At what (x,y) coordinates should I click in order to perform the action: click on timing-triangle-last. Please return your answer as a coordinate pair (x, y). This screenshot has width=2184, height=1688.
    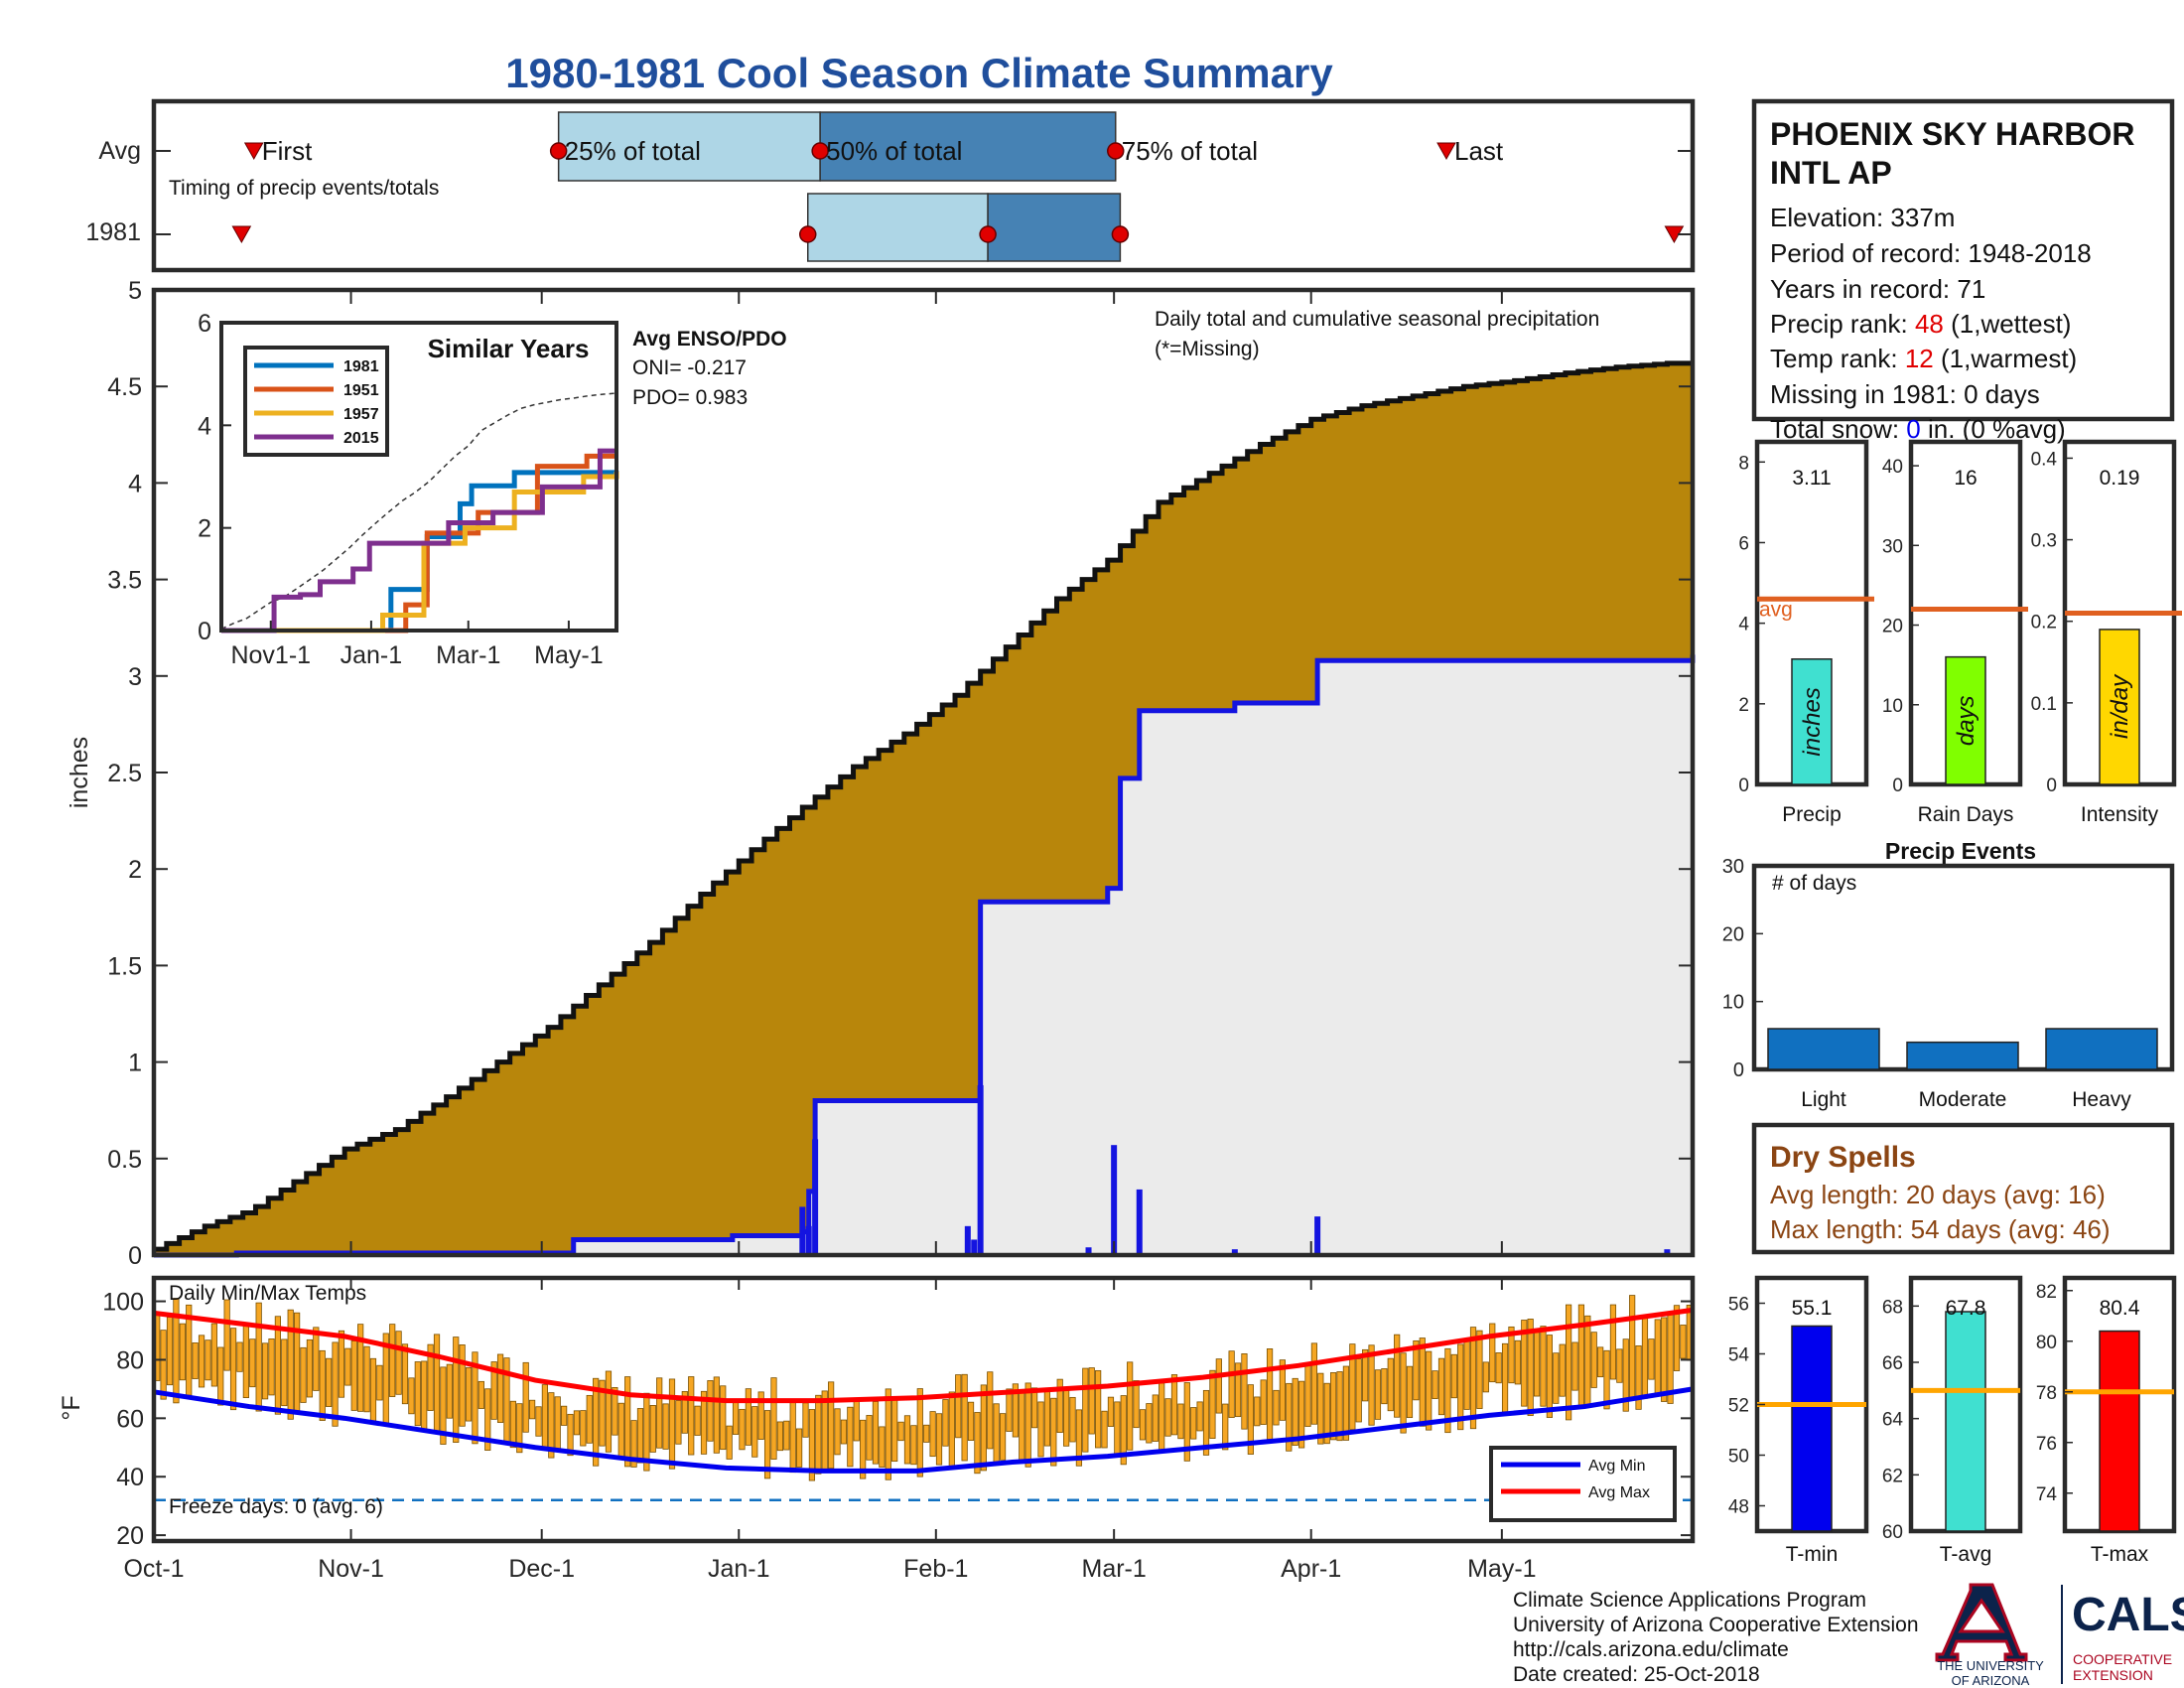
    Looking at the image, I should click on (1446, 151).